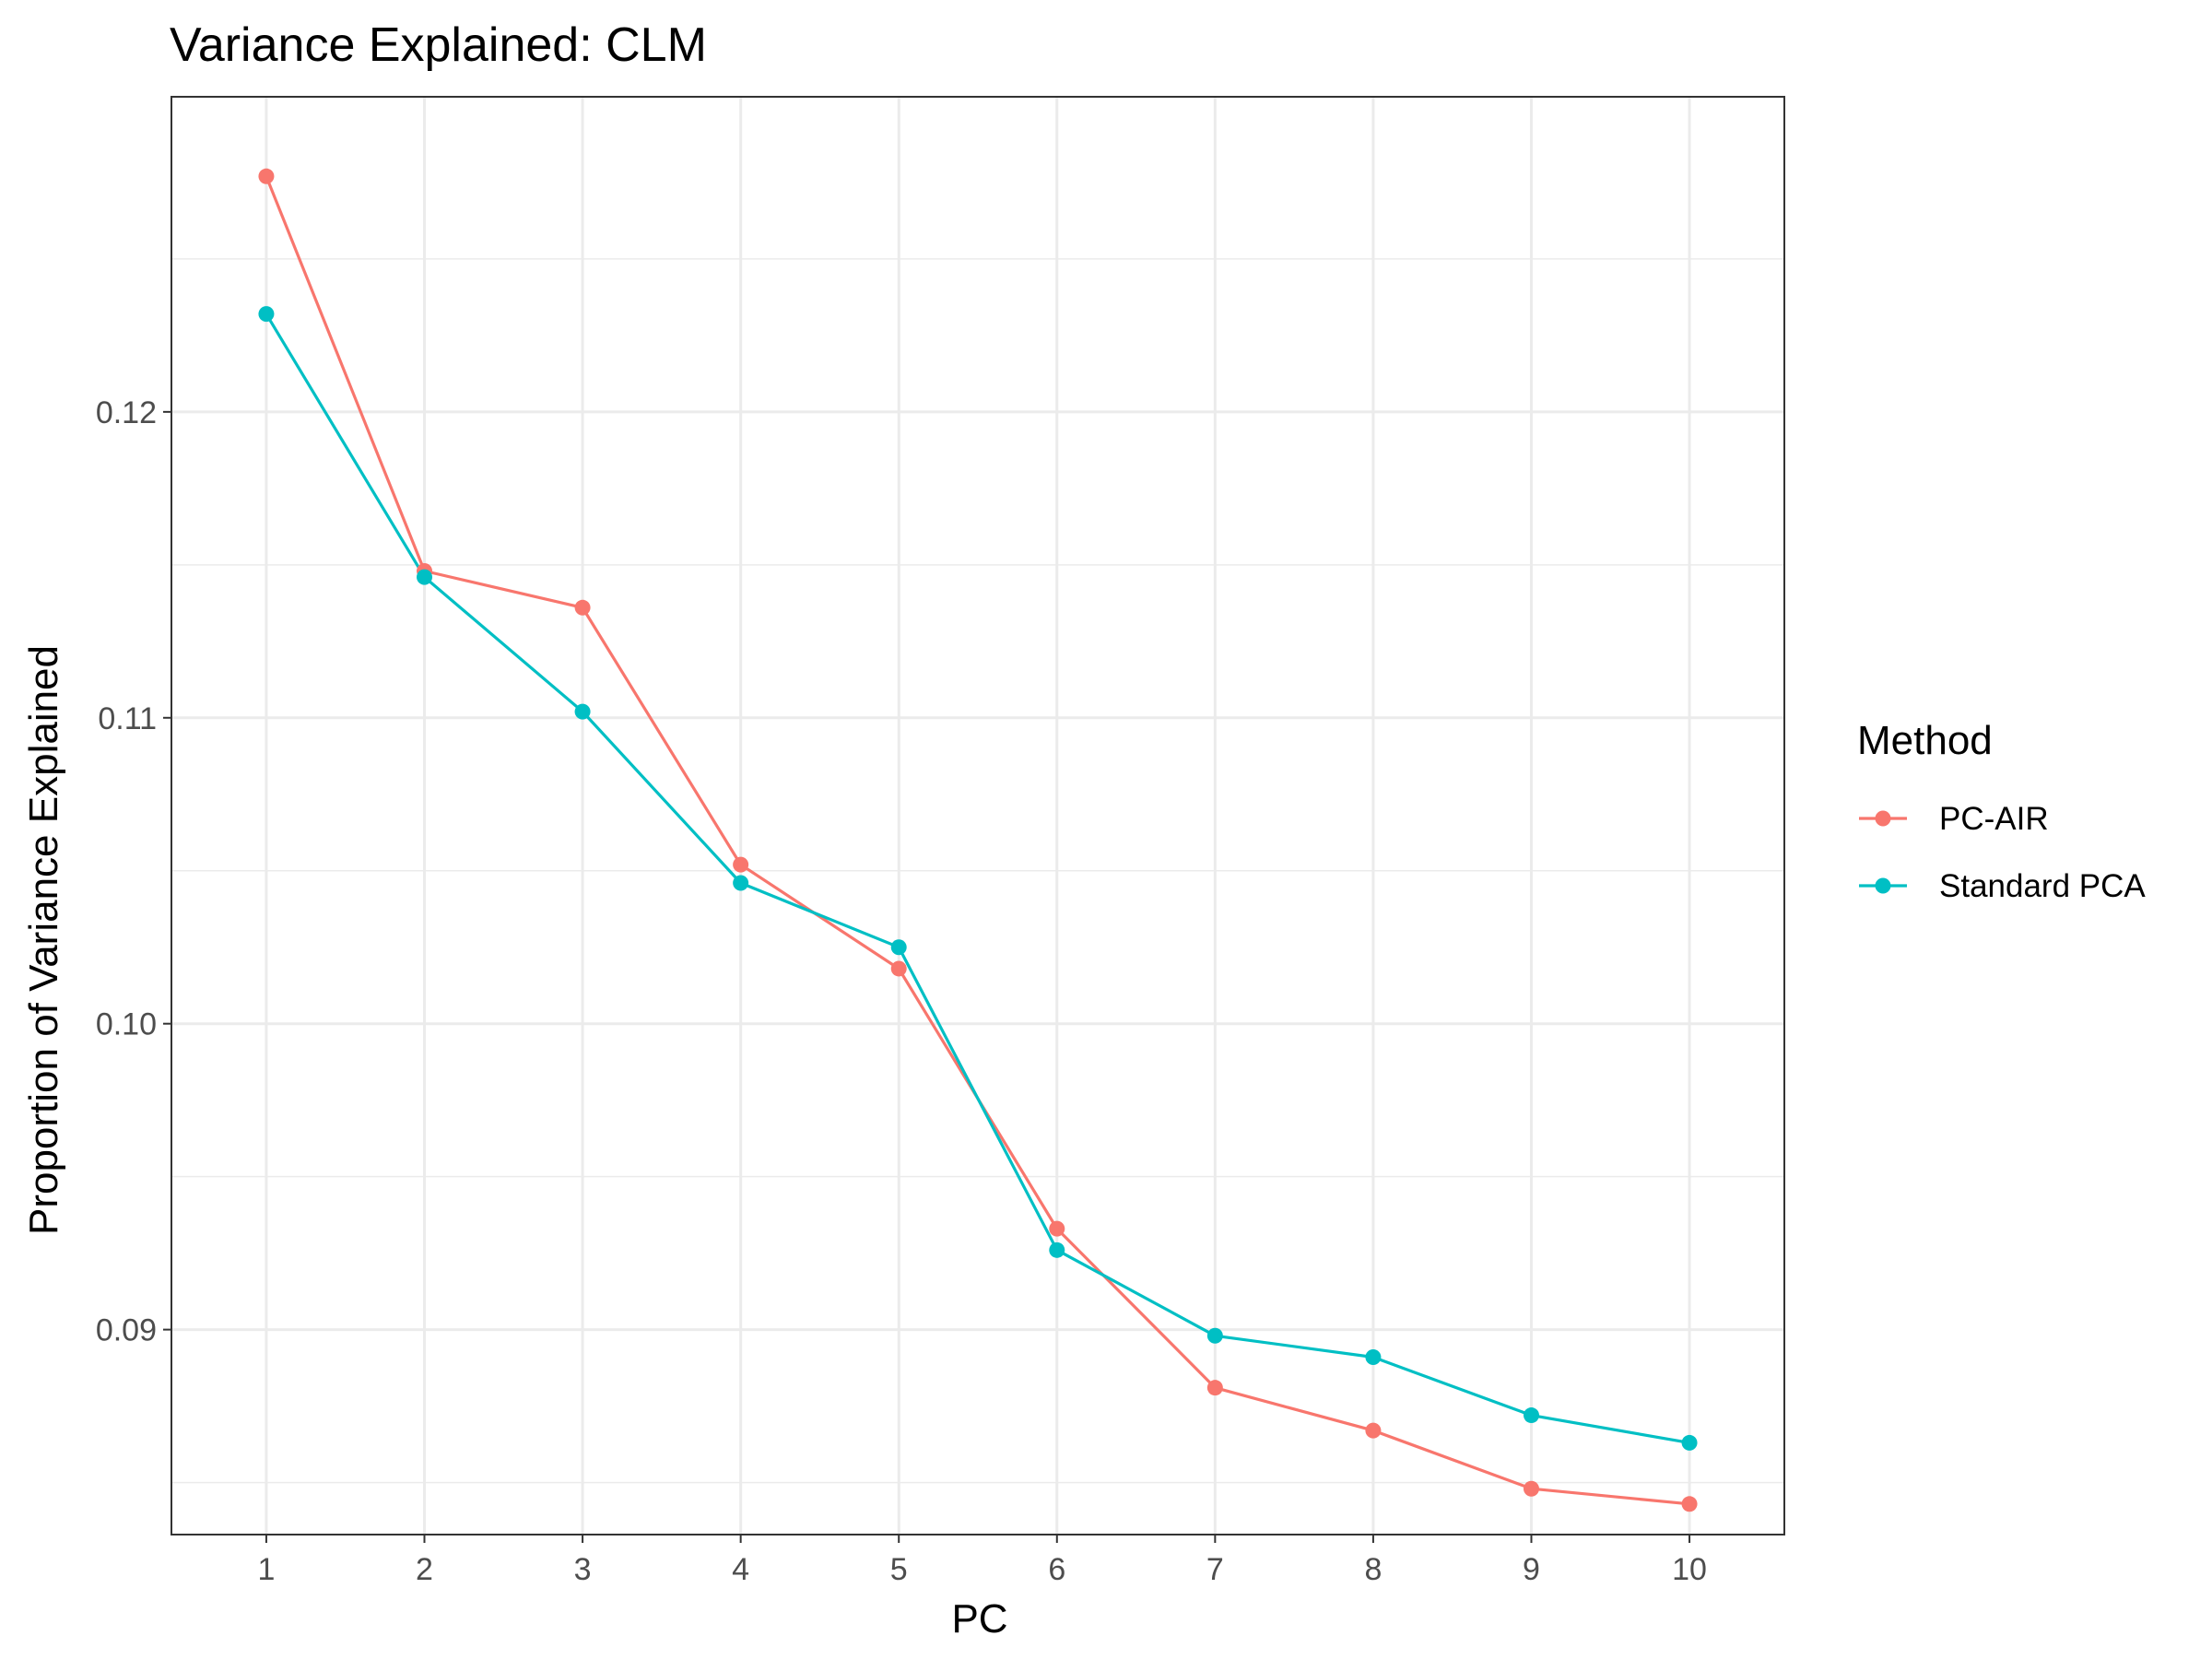 The height and width of the screenshot is (1659, 2212). What do you see at coordinates (2042, 886) in the screenshot?
I see `legend-label-1: Standard PCA` at bounding box center [2042, 886].